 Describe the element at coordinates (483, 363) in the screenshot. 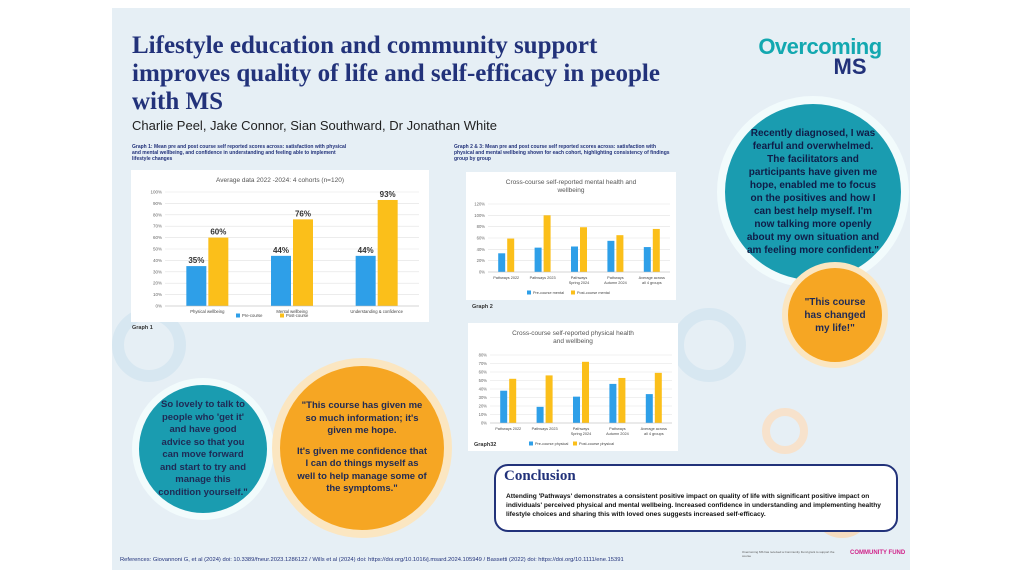

I see `y-tick-label: 70%` at that location.